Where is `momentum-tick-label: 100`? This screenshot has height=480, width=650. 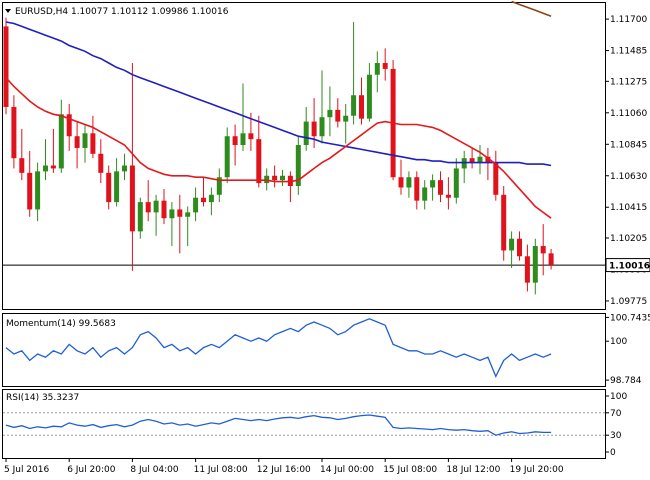 momentum-tick-label: 100 is located at coordinates (618, 342).